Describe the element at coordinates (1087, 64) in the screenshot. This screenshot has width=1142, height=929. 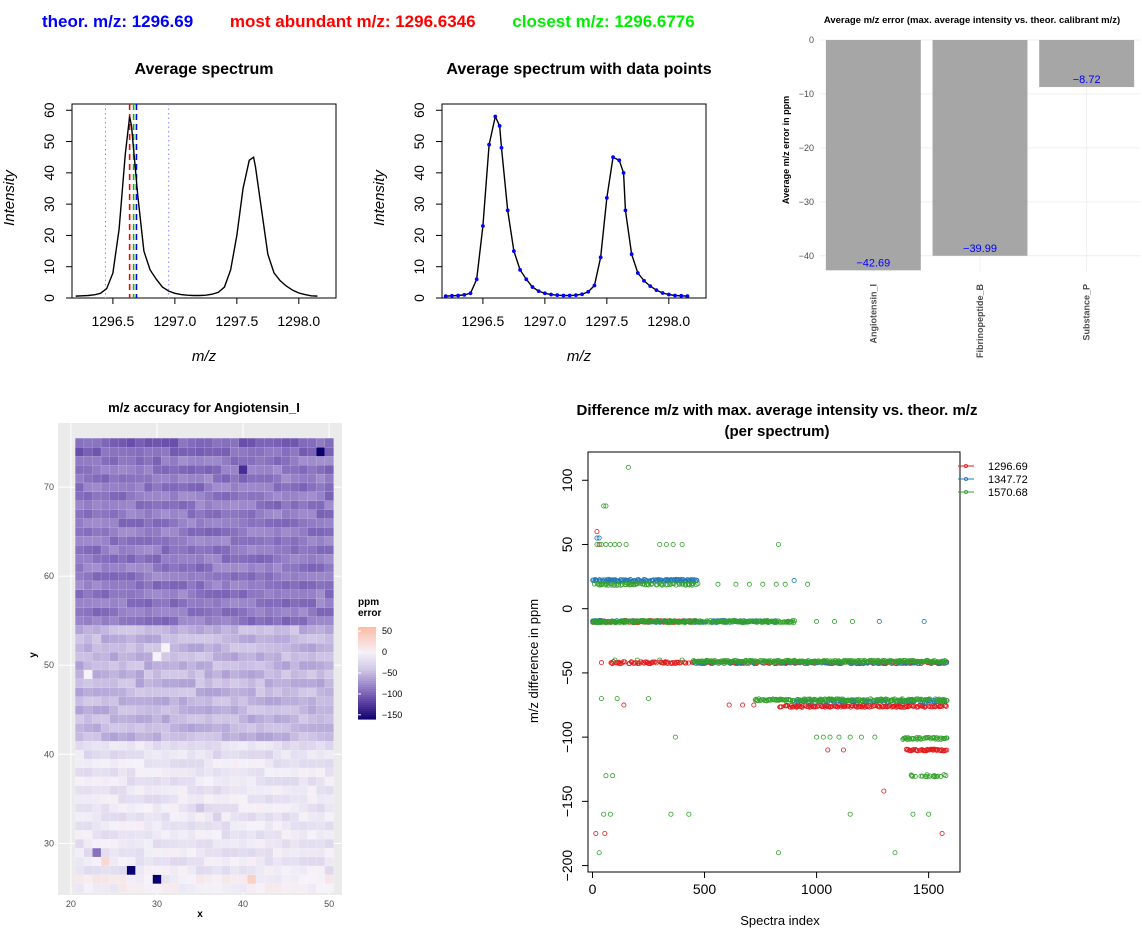
I see `bar` at that location.